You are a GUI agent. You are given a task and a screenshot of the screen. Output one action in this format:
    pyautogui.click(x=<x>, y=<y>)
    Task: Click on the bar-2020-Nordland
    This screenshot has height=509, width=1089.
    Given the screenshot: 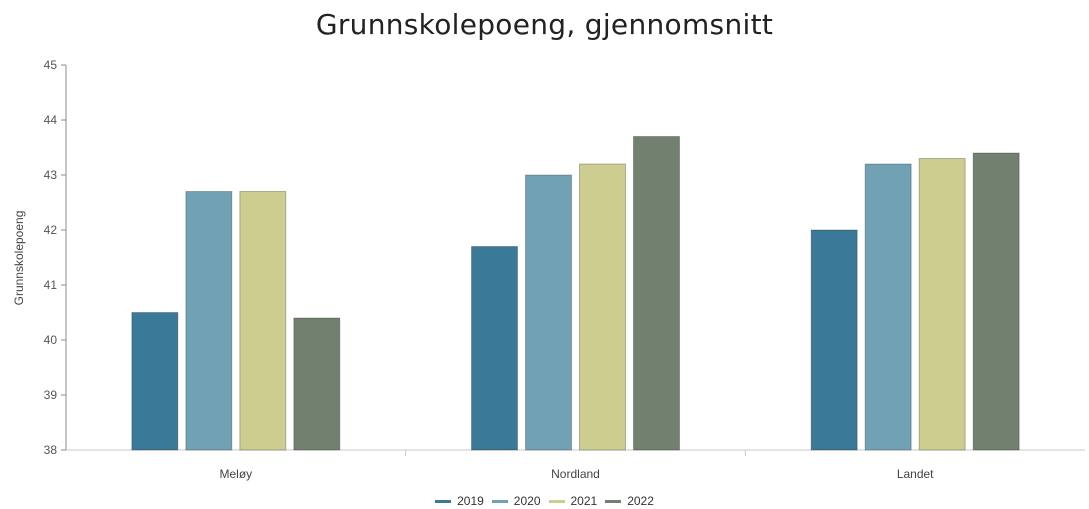 What is the action you would take?
    pyautogui.click(x=548, y=312)
    